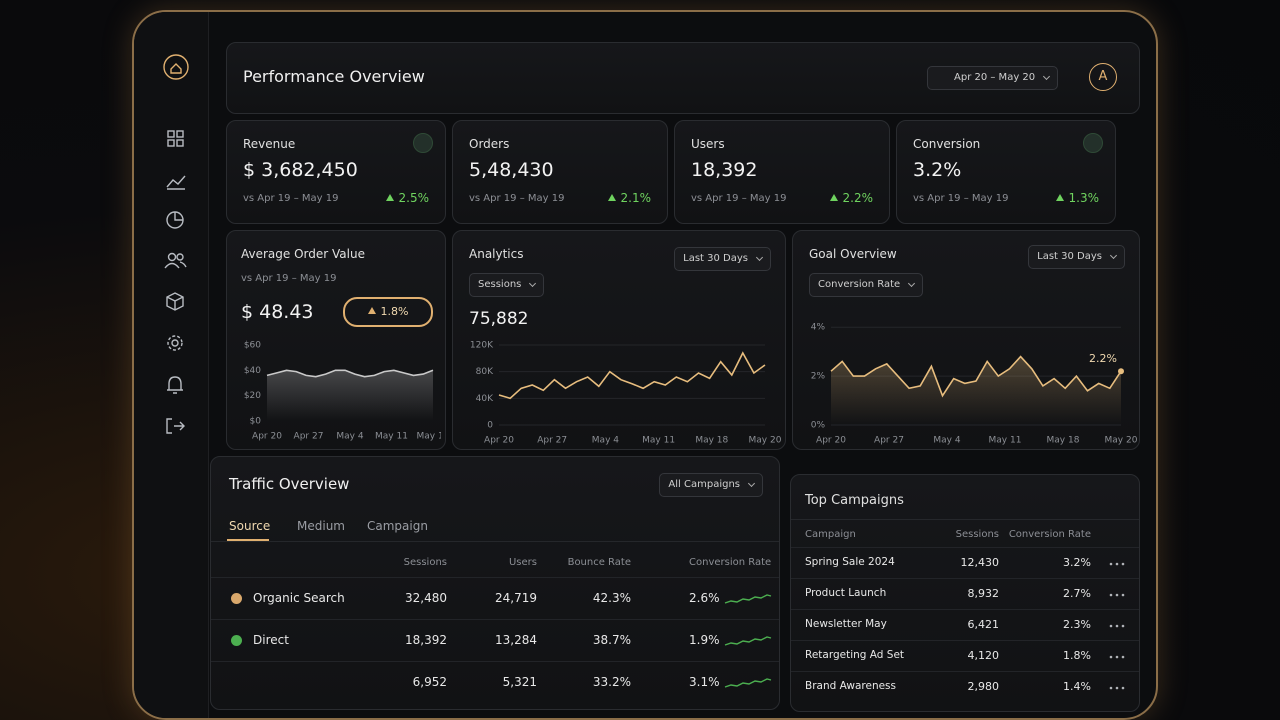 The image size is (1280, 720). Describe the element at coordinates (937, 170) in the screenshot. I see `kpi-value: 3.2%` at that location.